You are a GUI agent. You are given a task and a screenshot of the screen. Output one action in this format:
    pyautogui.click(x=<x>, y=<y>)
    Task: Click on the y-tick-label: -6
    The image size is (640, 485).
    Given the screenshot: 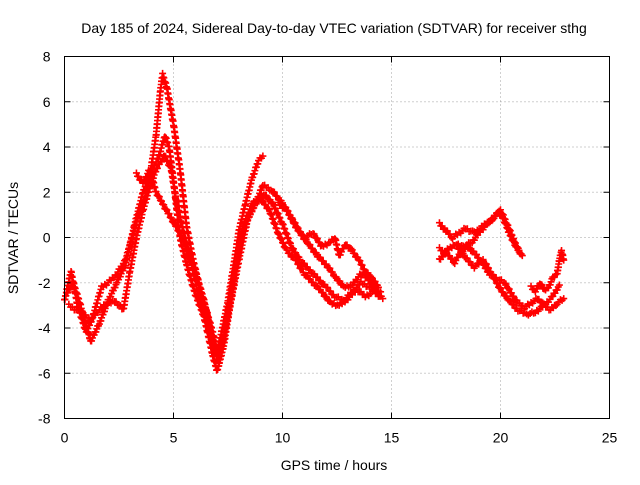 What is the action you would take?
    pyautogui.click(x=44, y=373)
    